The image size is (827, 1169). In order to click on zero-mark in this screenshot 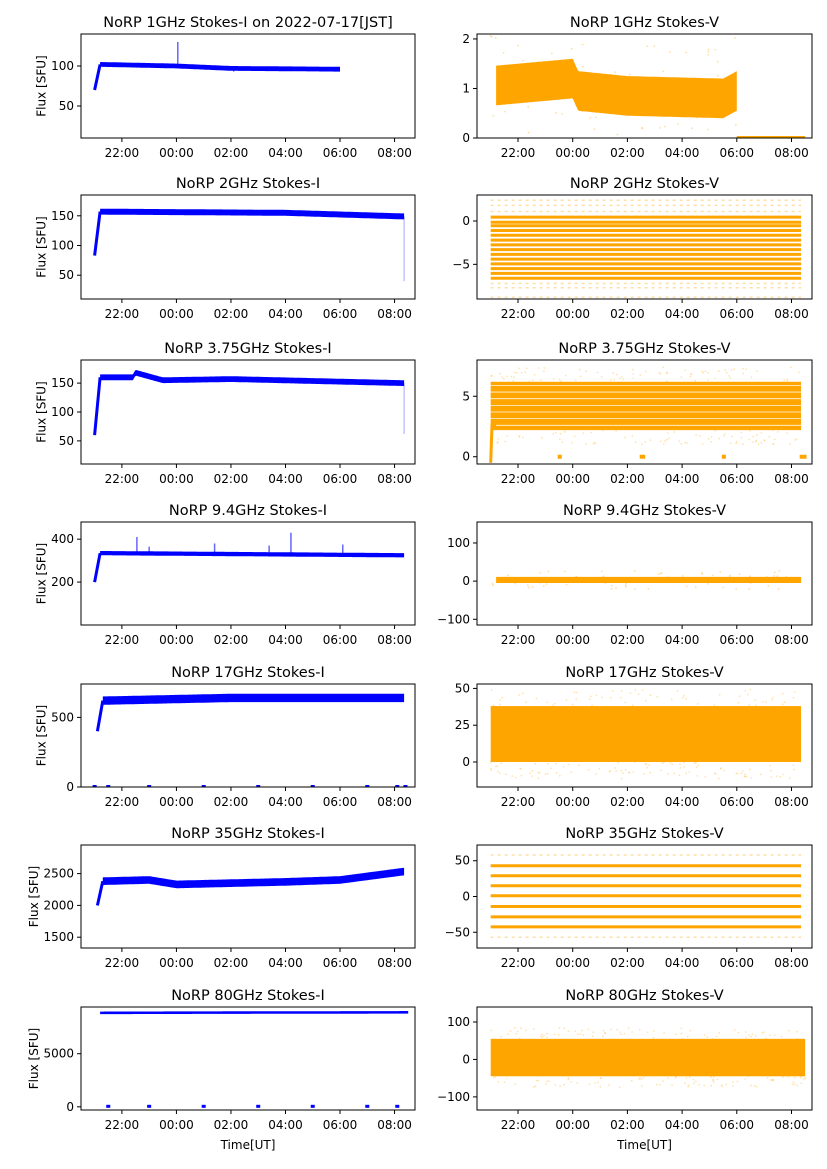, I will do `click(203, 1106)`.